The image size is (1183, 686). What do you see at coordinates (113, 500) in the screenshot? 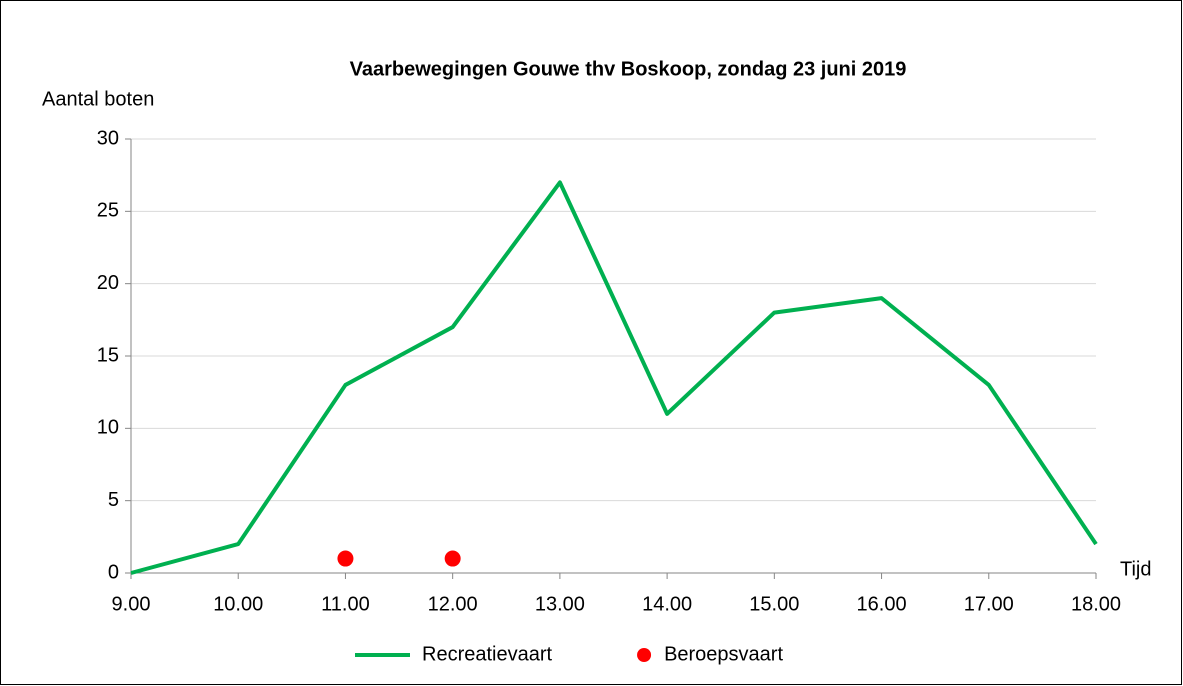
I see `y-tick-label: 5` at bounding box center [113, 500].